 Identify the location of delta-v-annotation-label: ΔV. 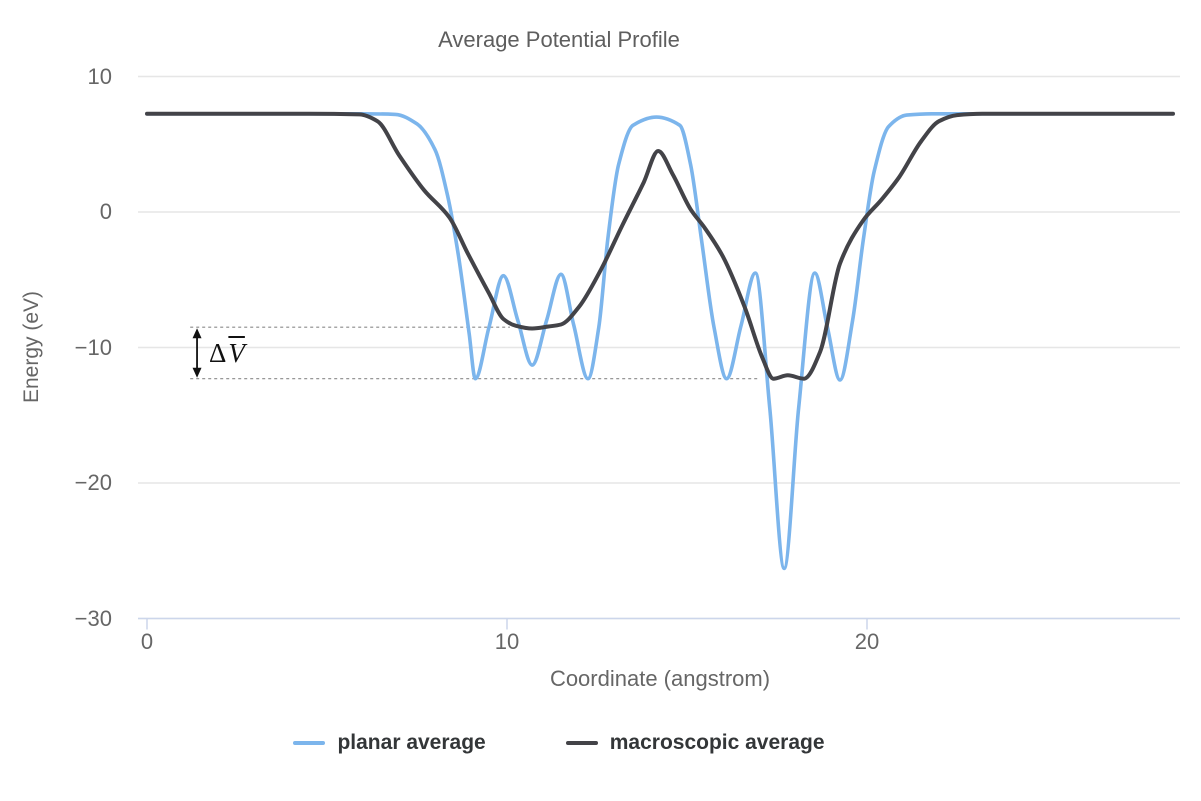
(227, 353).